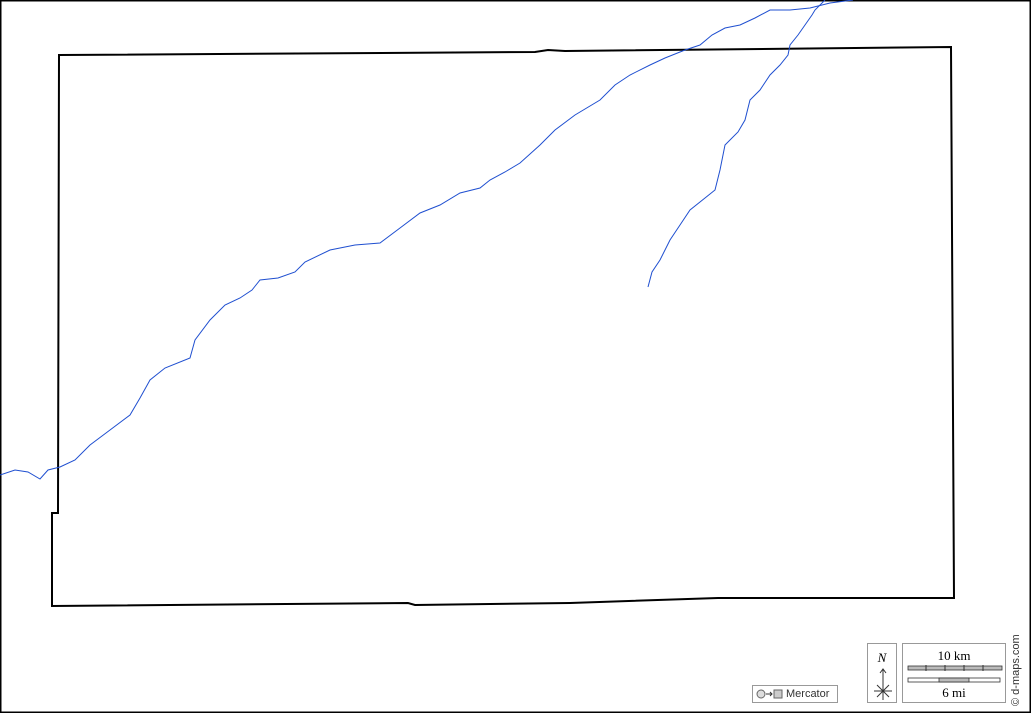 The height and width of the screenshot is (713, 1031). I want to click on scale-bars, so click(955, 674).